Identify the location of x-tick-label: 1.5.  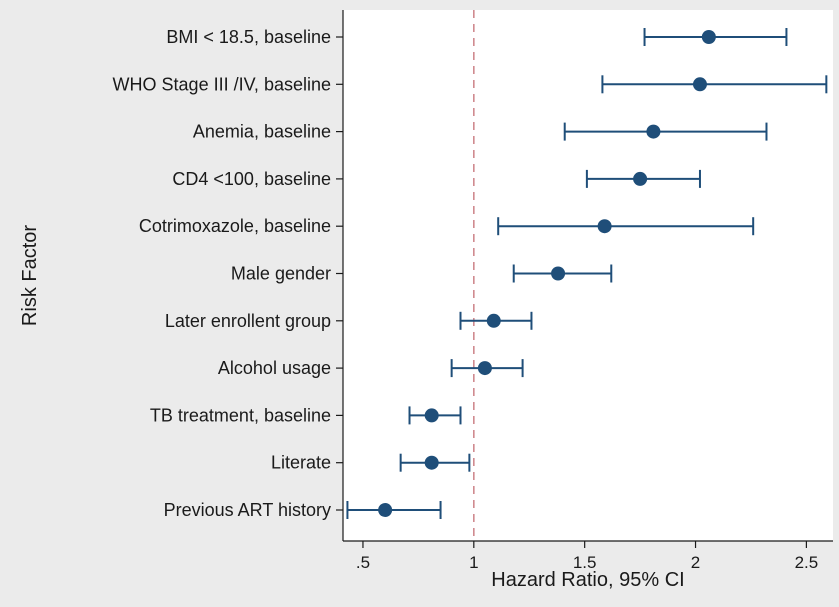
(585, 562).